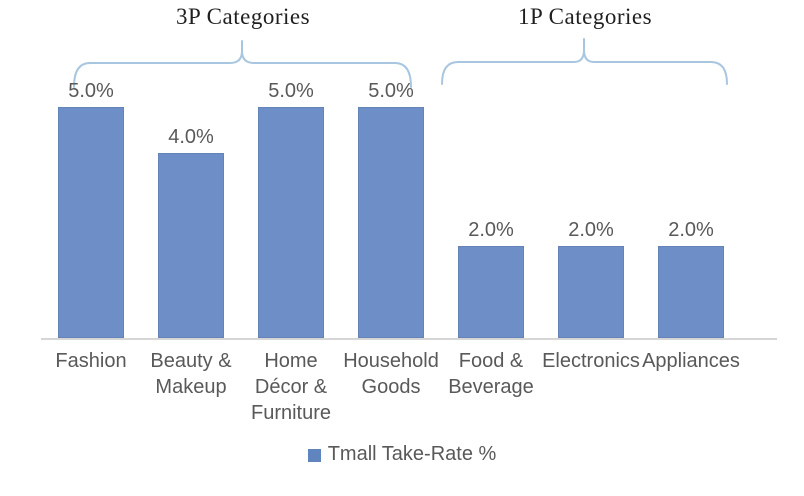  I want to click on bar-home-decor-furniture, so click(291, 222).